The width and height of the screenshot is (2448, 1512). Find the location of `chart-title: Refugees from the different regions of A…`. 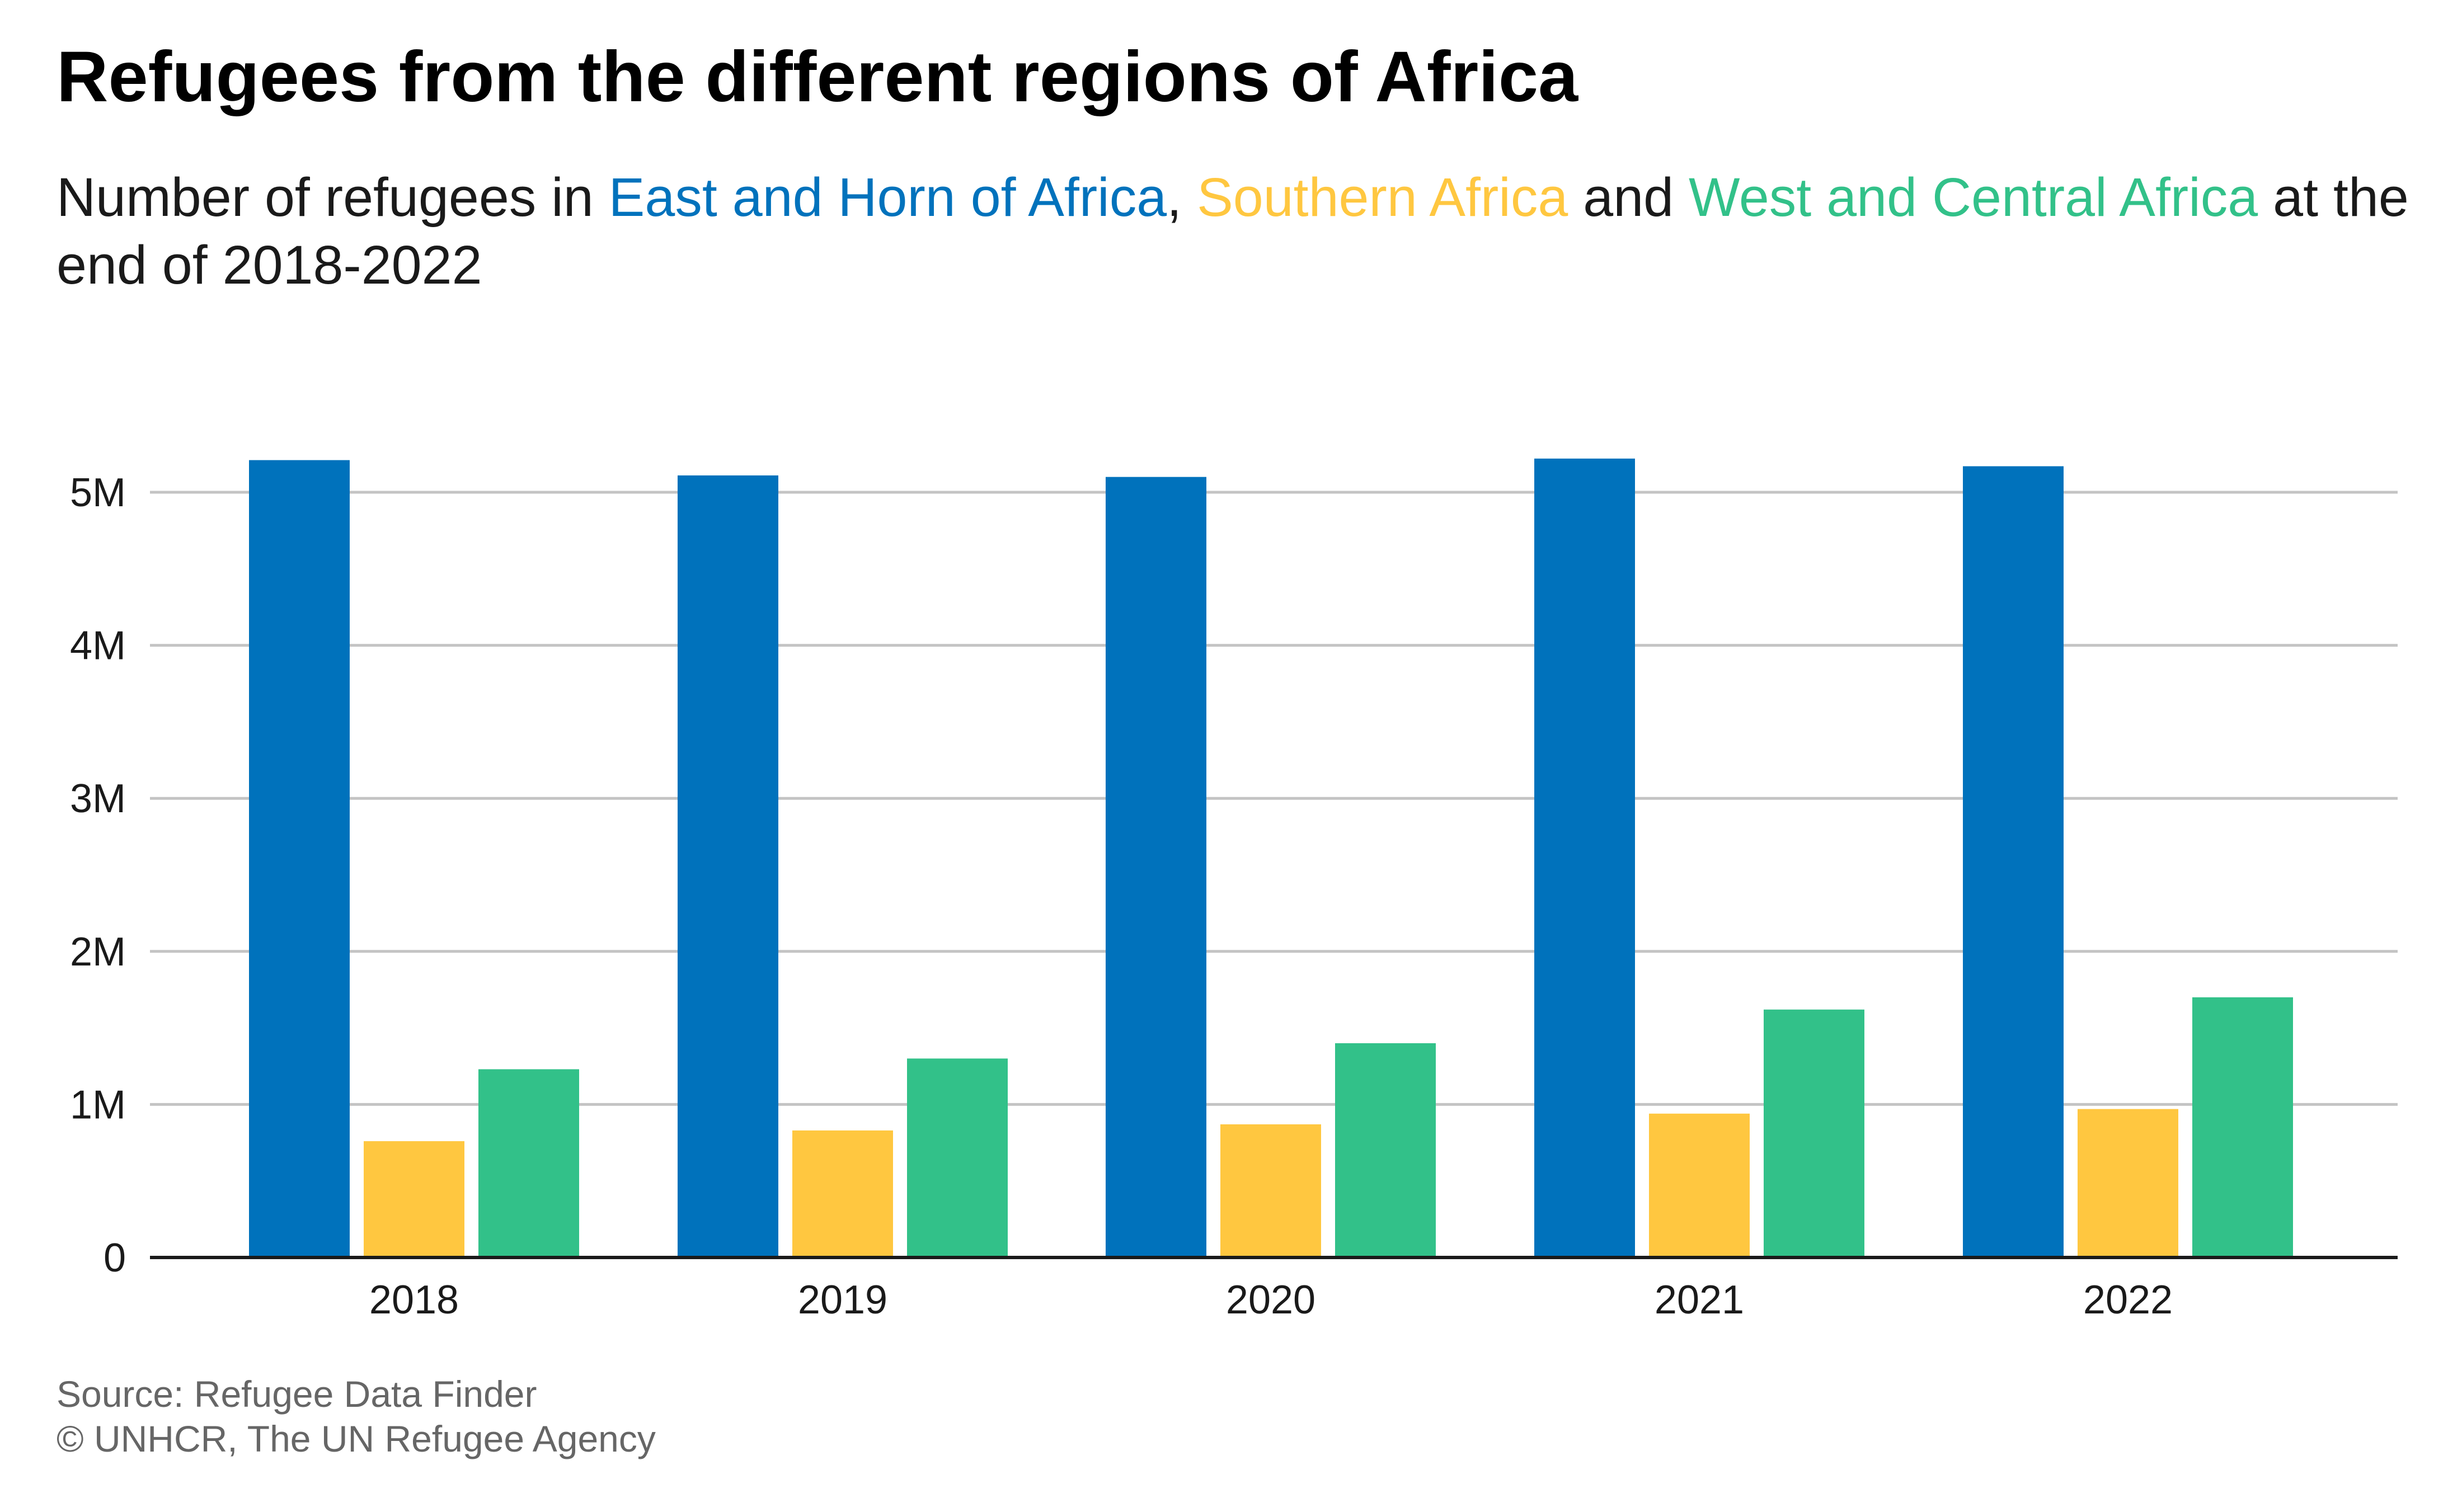

chart-title: Refugees from the different regions of A… is located at coordinates (817, 77).